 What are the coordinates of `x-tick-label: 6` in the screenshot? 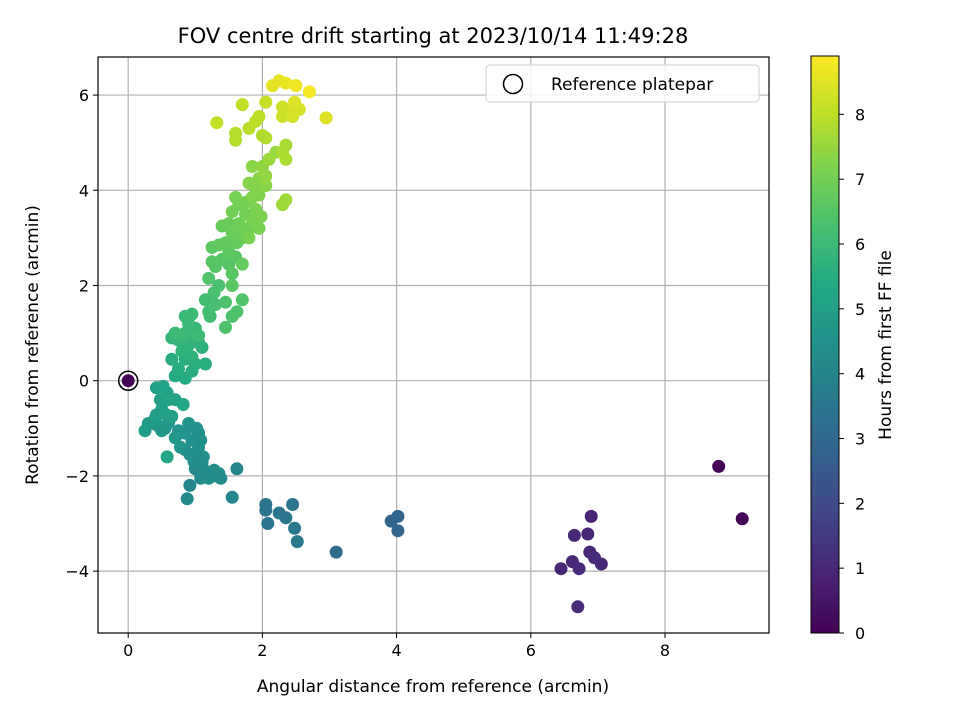 It's located at (531, 650).